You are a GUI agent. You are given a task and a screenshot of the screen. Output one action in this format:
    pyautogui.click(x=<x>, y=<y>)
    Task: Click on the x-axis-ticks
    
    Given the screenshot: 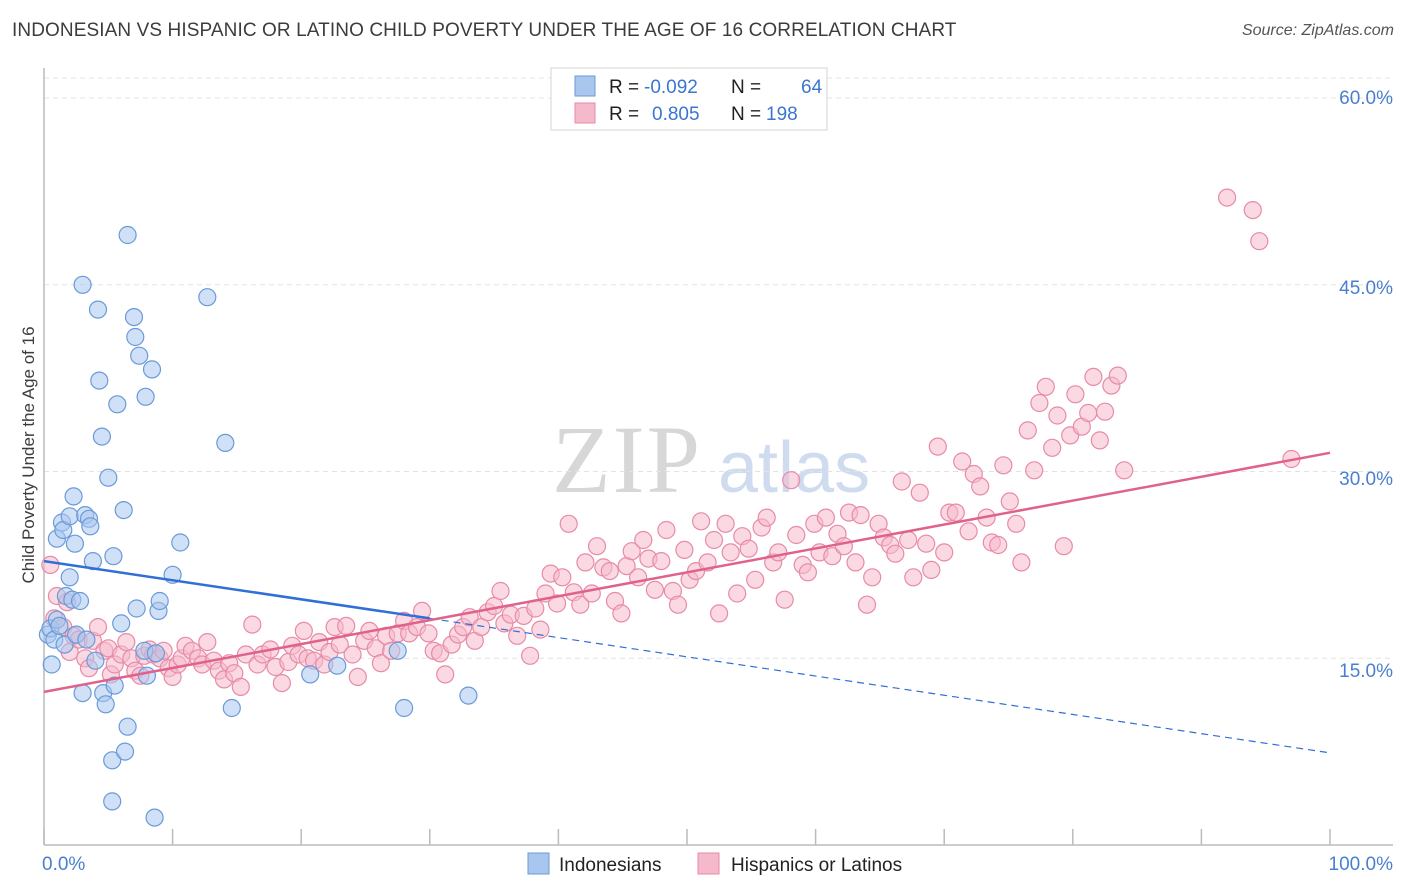 What is the action you would take?
    pyautogui.click(x=687, y=837)
    